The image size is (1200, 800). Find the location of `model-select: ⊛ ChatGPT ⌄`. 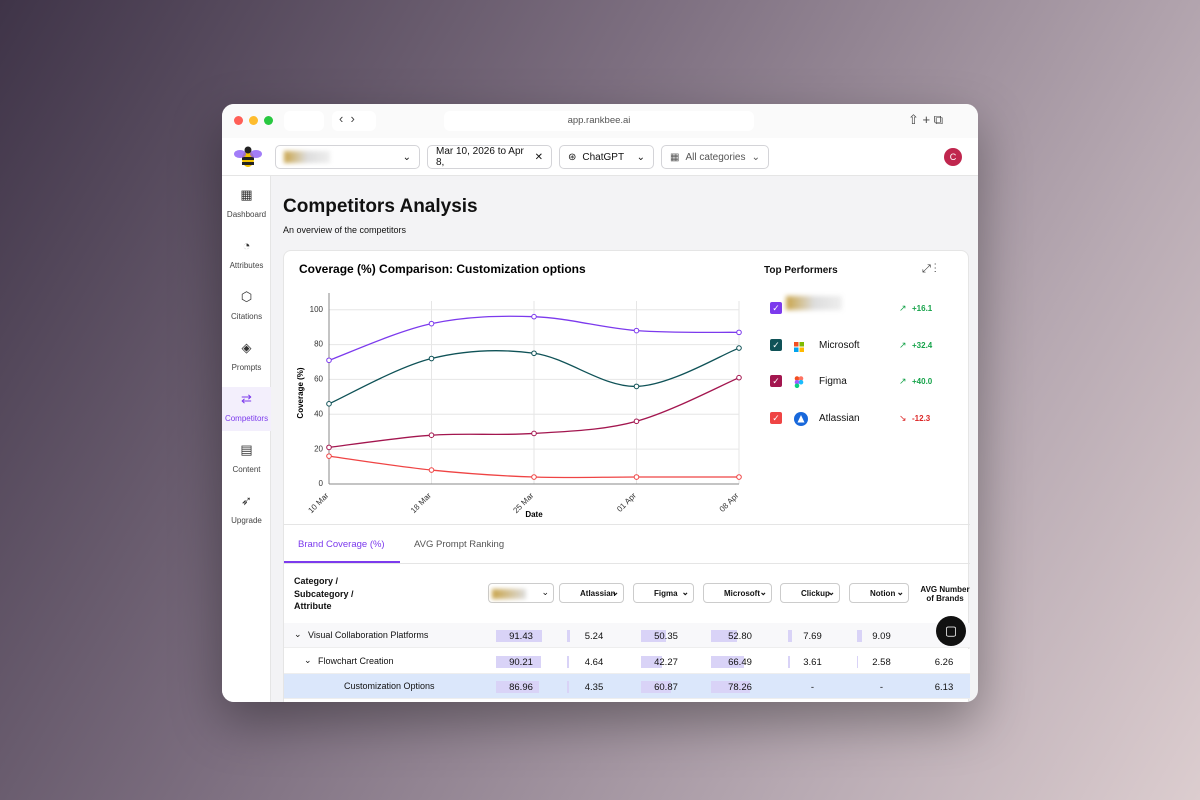

model-select: ⊛ ChatGPT ⌄ is located at coordinates (606, 157).